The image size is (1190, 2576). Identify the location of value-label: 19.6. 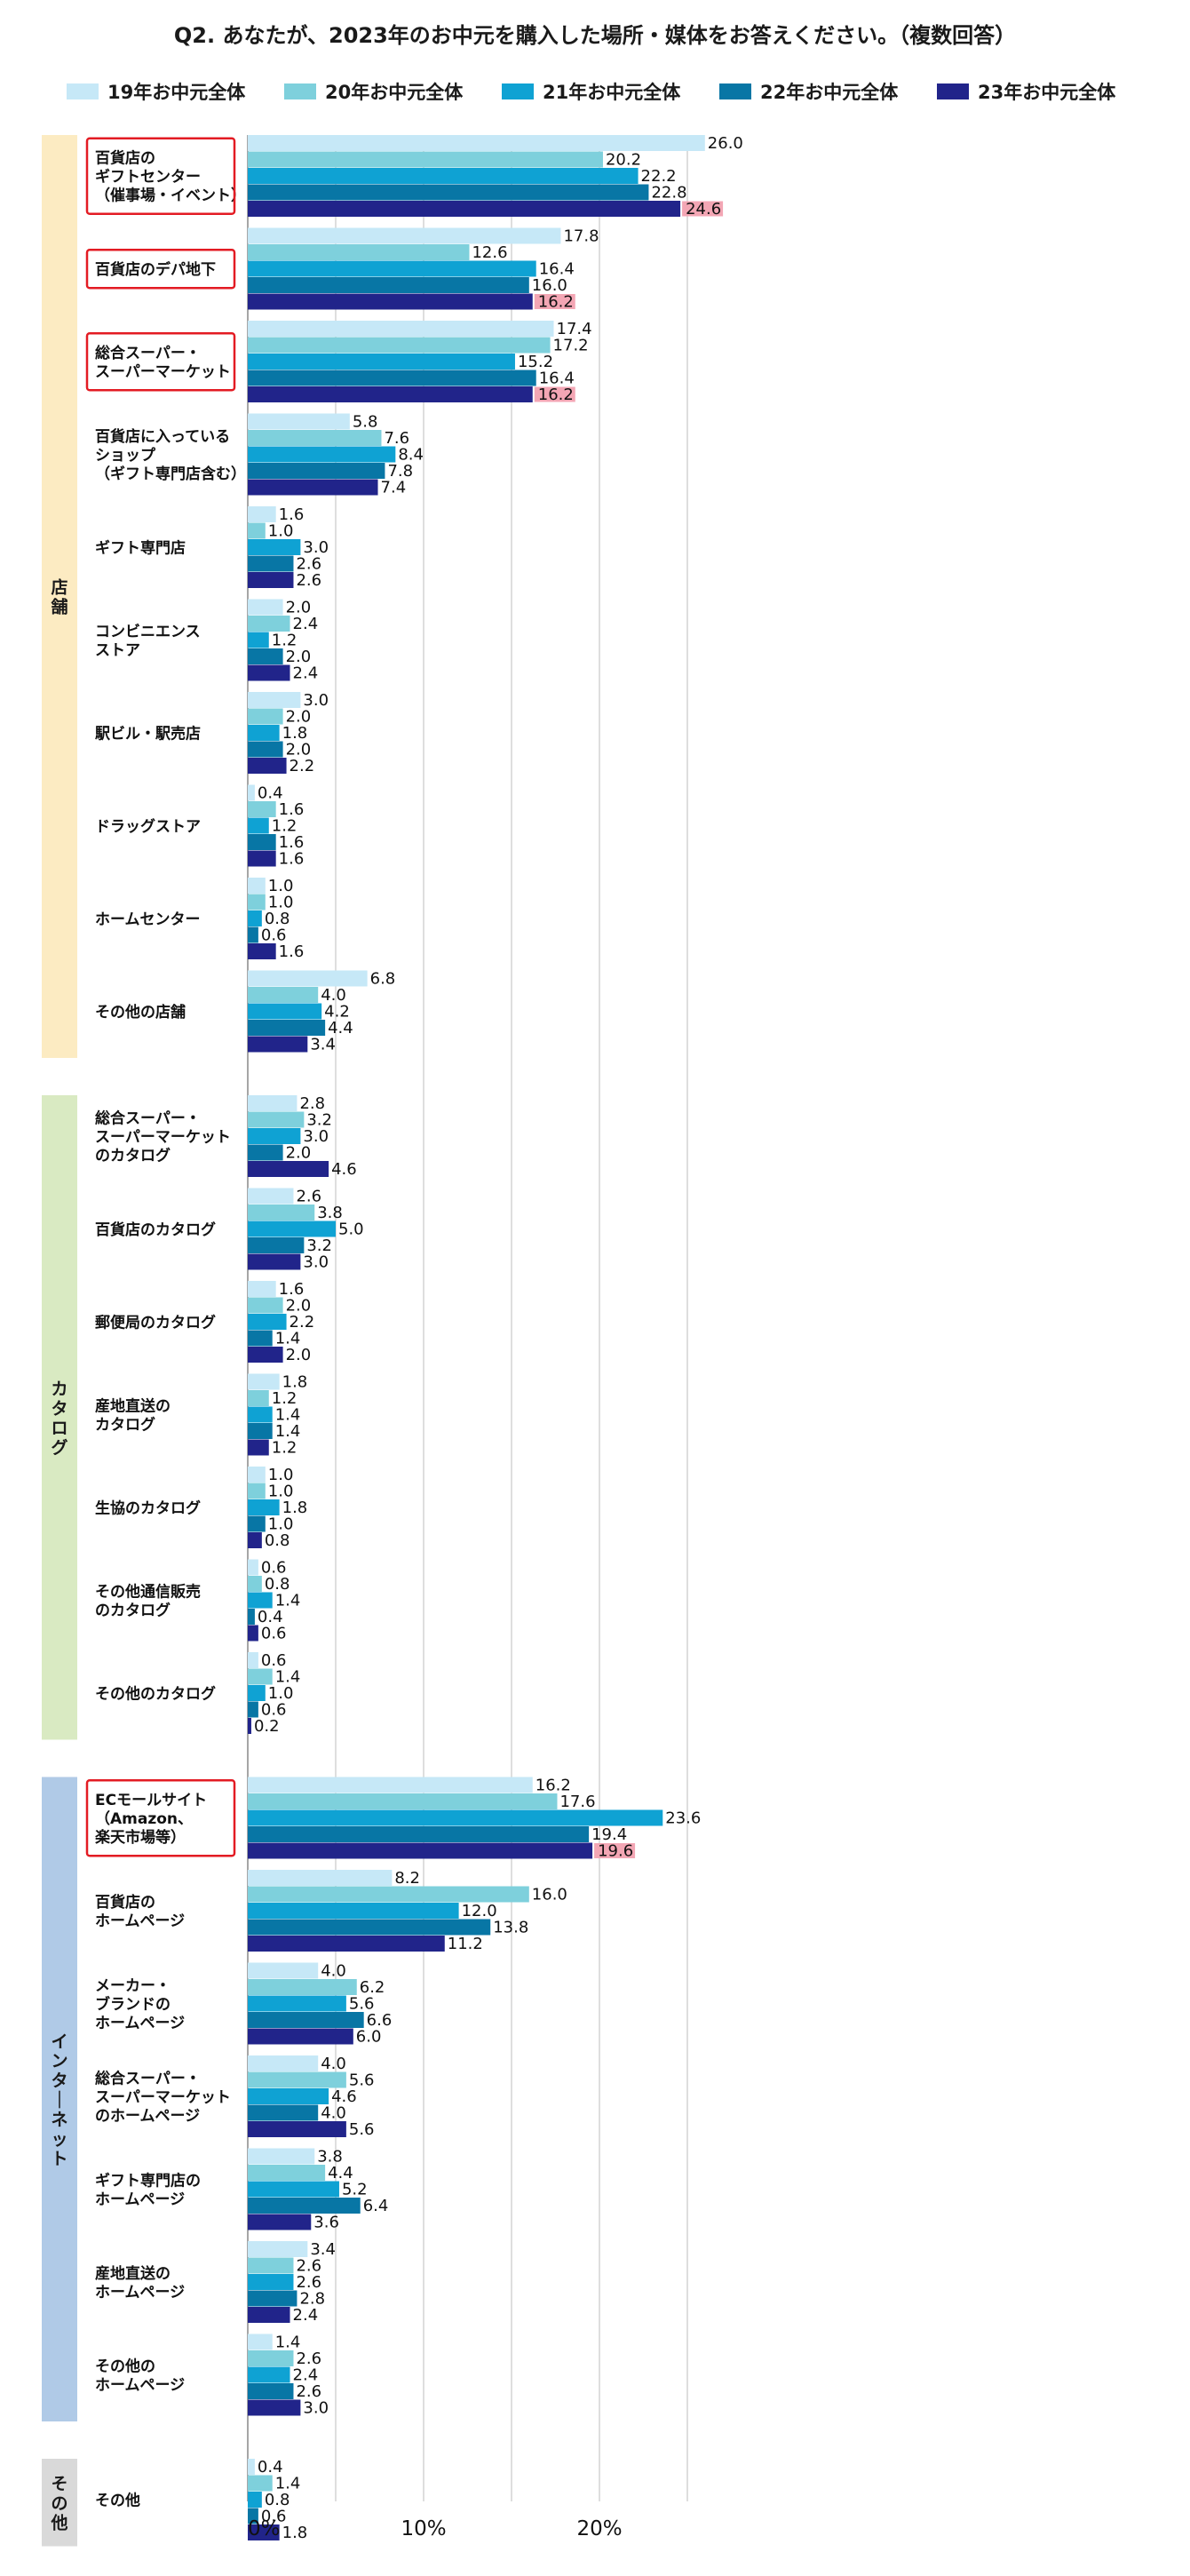
(615, 1851).